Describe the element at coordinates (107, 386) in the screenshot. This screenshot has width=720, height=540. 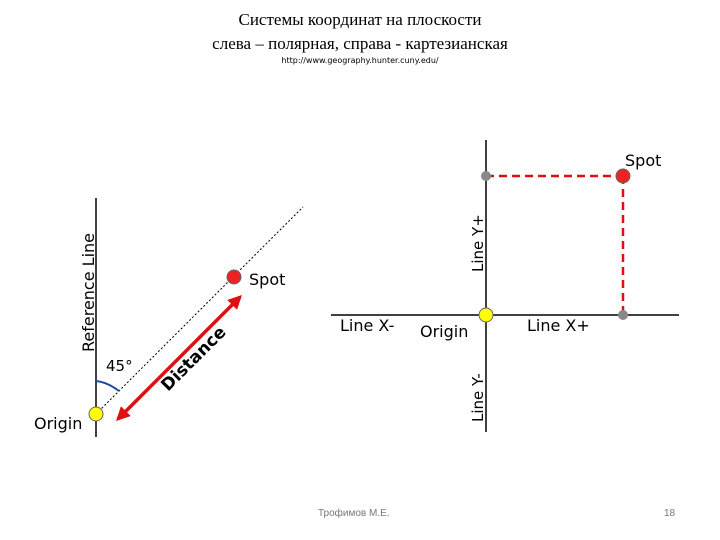
I see `angle-arc` at that location.